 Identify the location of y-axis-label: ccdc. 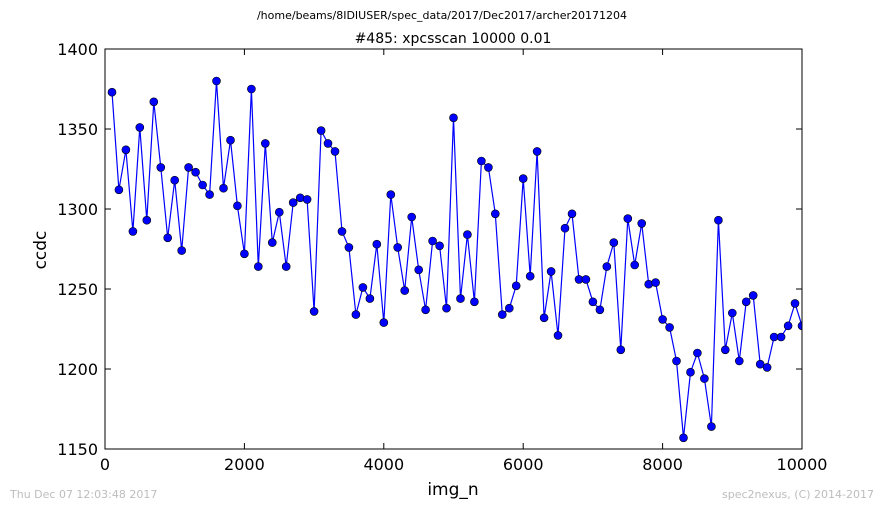
(41, 250).